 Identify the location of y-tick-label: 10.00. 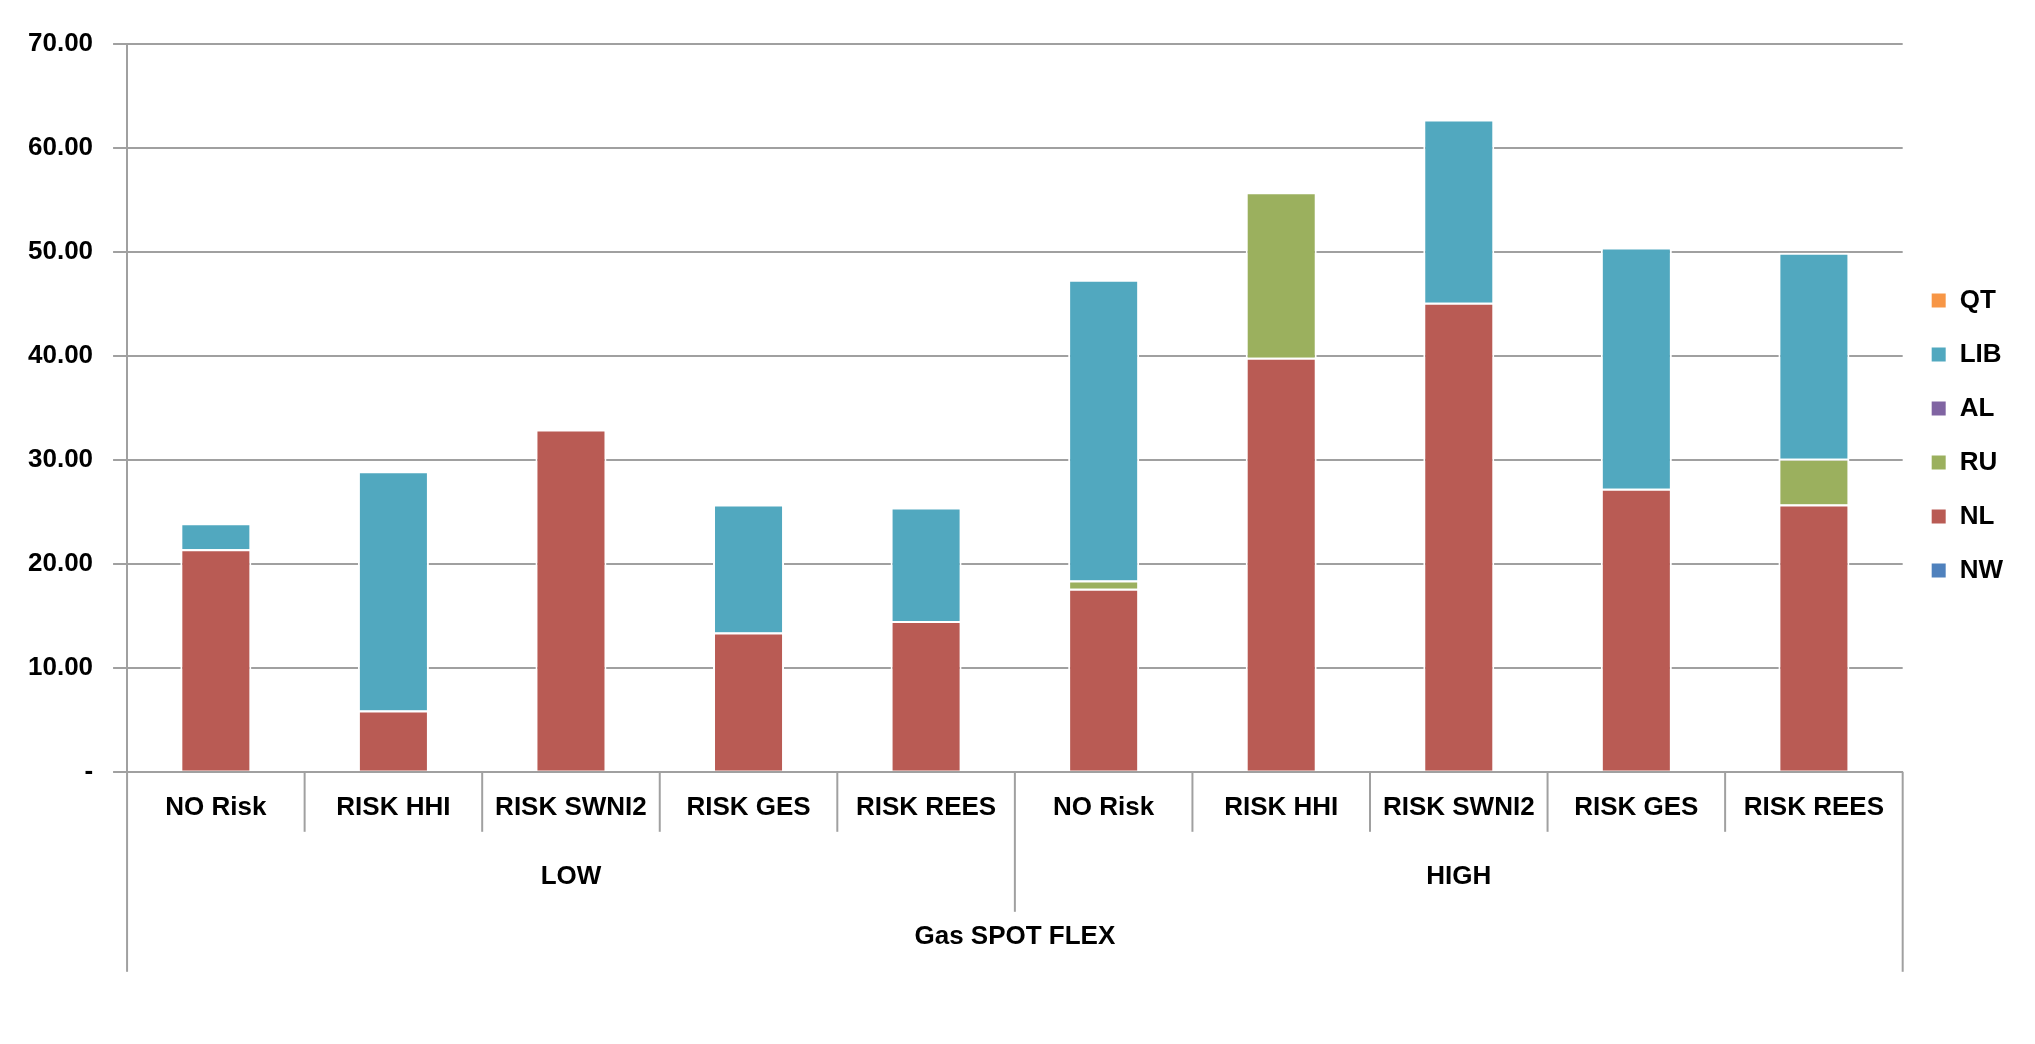
(60, 665).